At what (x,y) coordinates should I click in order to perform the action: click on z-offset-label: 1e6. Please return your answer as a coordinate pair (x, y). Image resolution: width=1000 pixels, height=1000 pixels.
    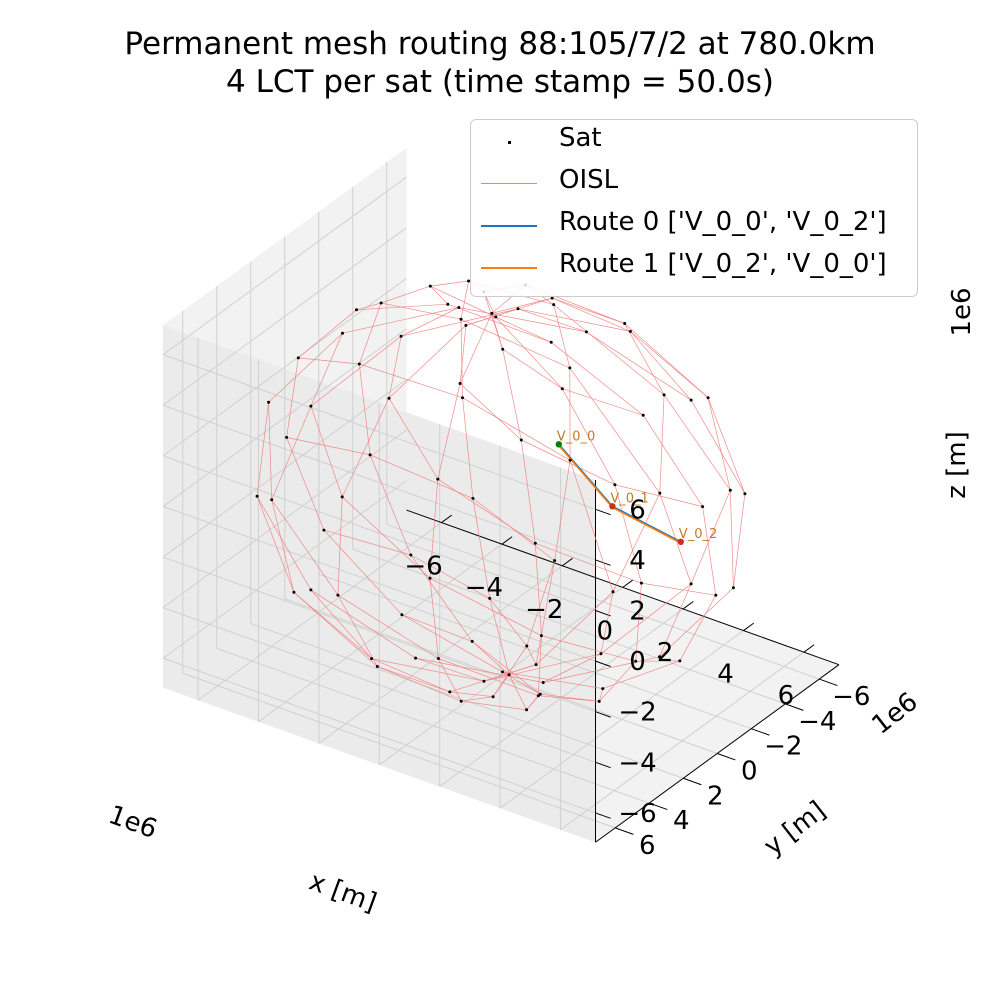
    Looking at the image, I should click on (962, 311).